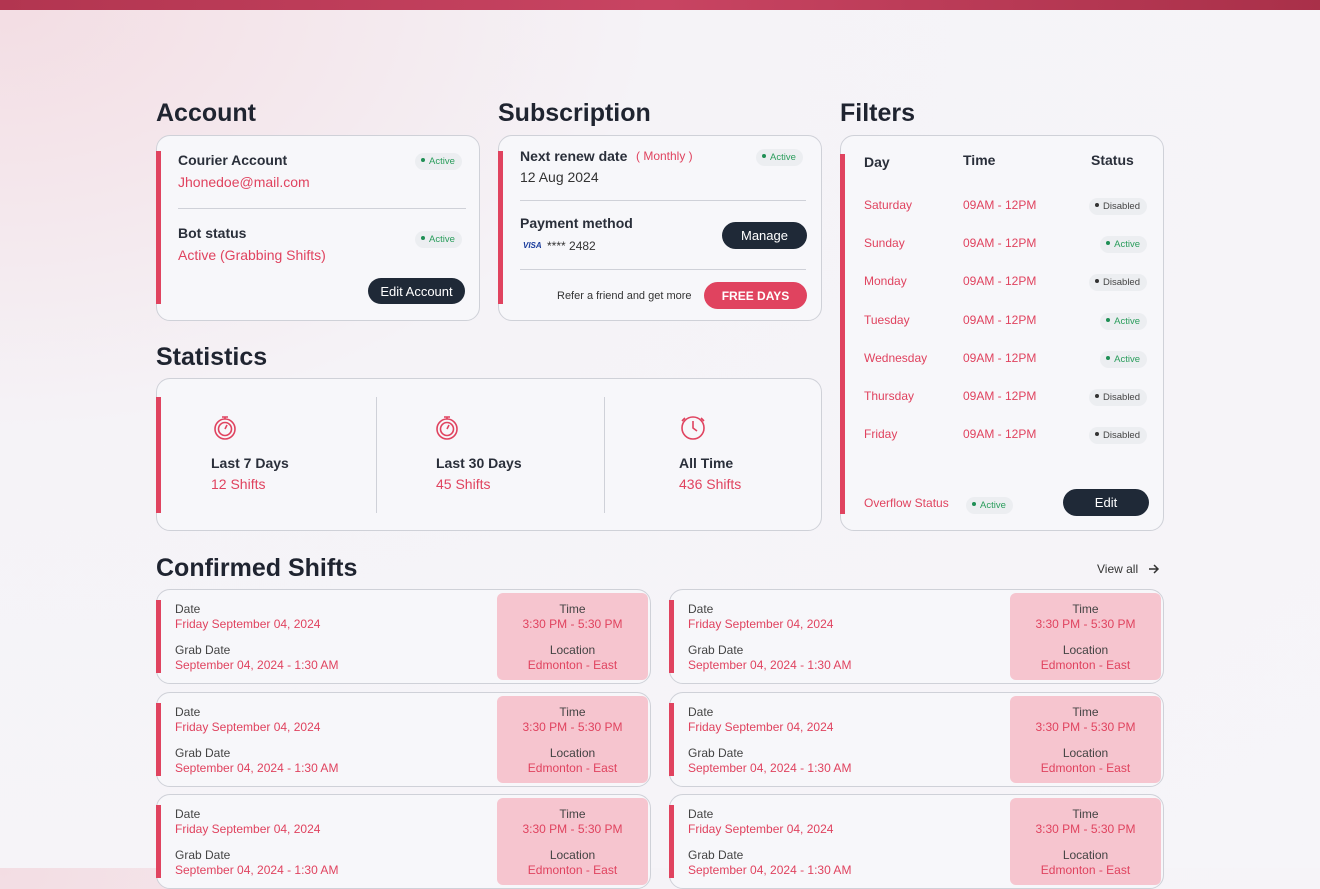  What do you see at coordinates (212, 357) in the screenshot?
I see `statistics-title: Statistics` at bounding box center [212, 357].